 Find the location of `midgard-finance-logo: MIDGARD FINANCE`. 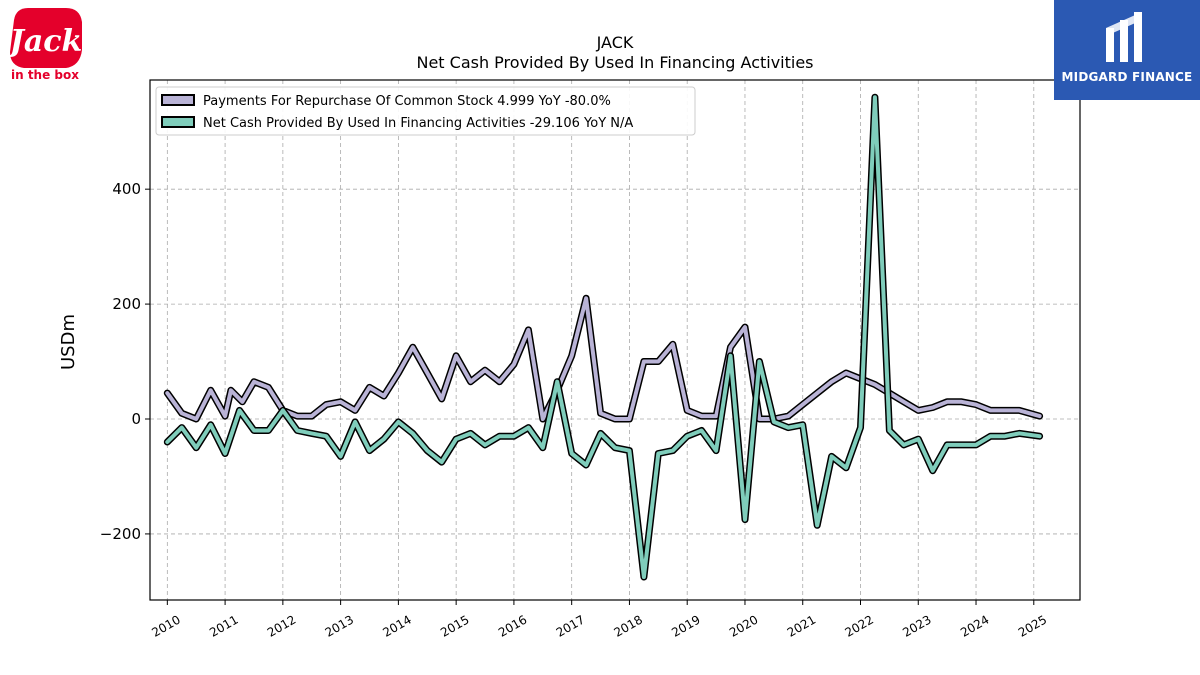

midgard-finance-logo: MIDGARD FINANCE is located at coordinates (1127, 50).